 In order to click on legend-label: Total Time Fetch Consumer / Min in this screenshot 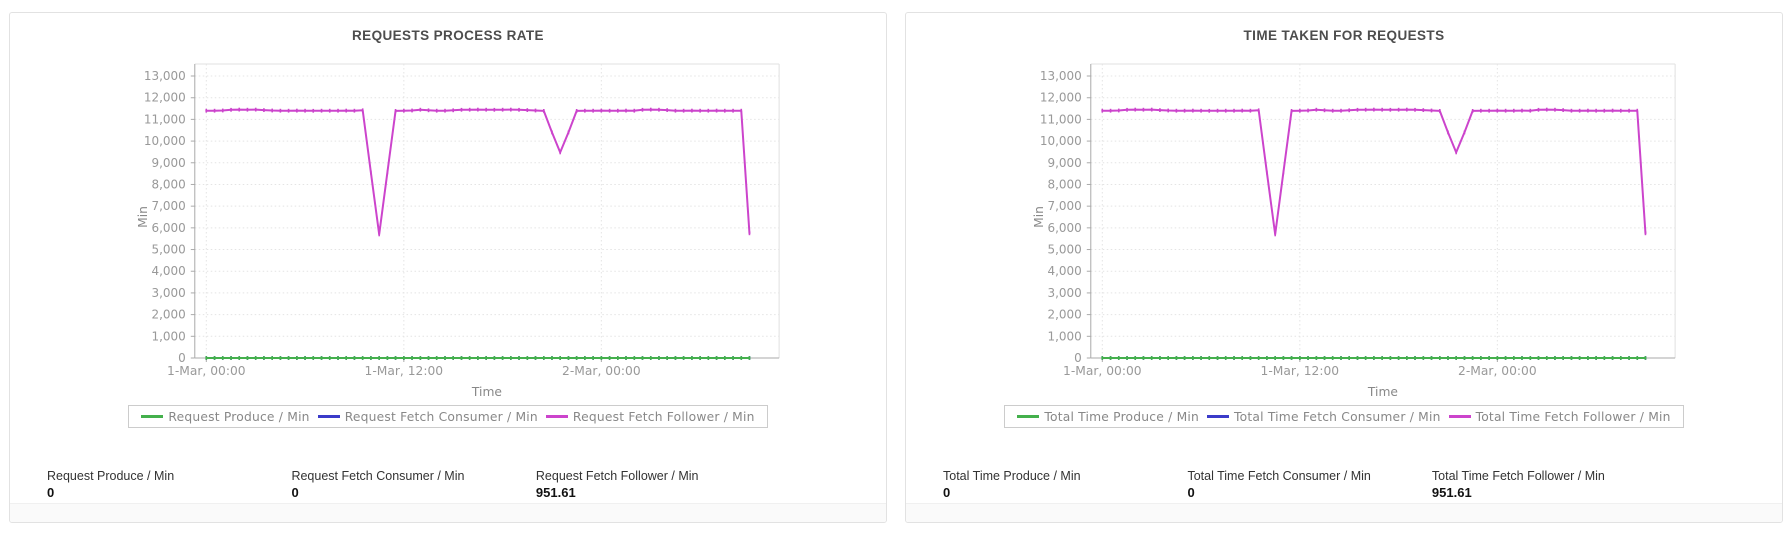, I will do `click(1337, 416)`.